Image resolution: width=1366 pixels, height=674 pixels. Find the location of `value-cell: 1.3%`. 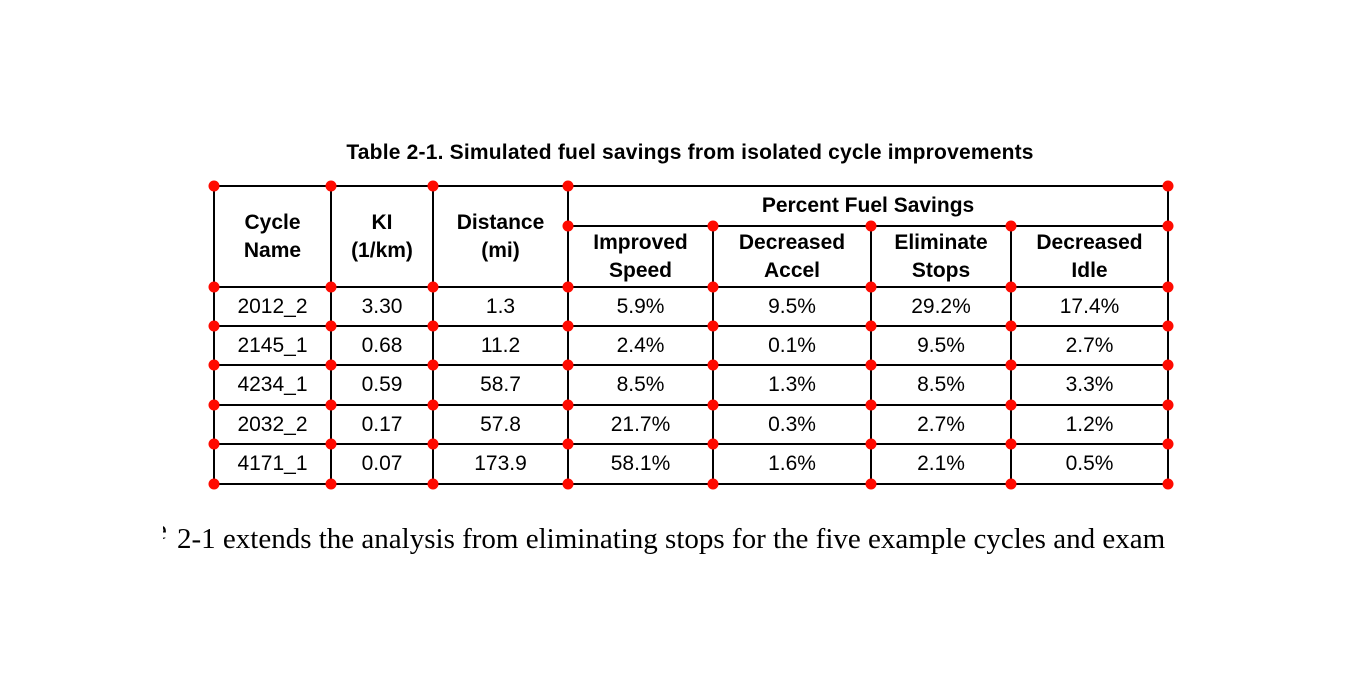

value-cell: 1.3% is located at coordinates (792, 385).